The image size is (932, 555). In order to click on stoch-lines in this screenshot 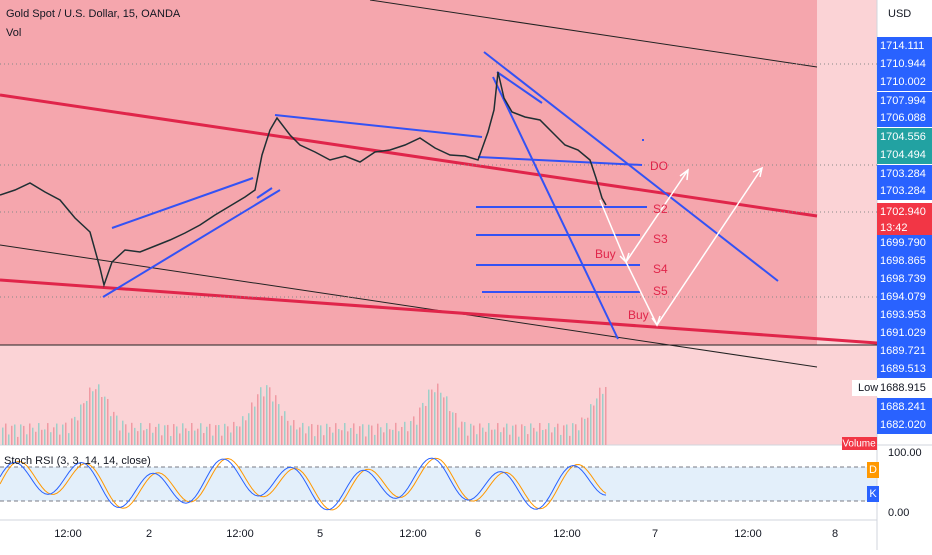, I will do `click(303, 484)`.